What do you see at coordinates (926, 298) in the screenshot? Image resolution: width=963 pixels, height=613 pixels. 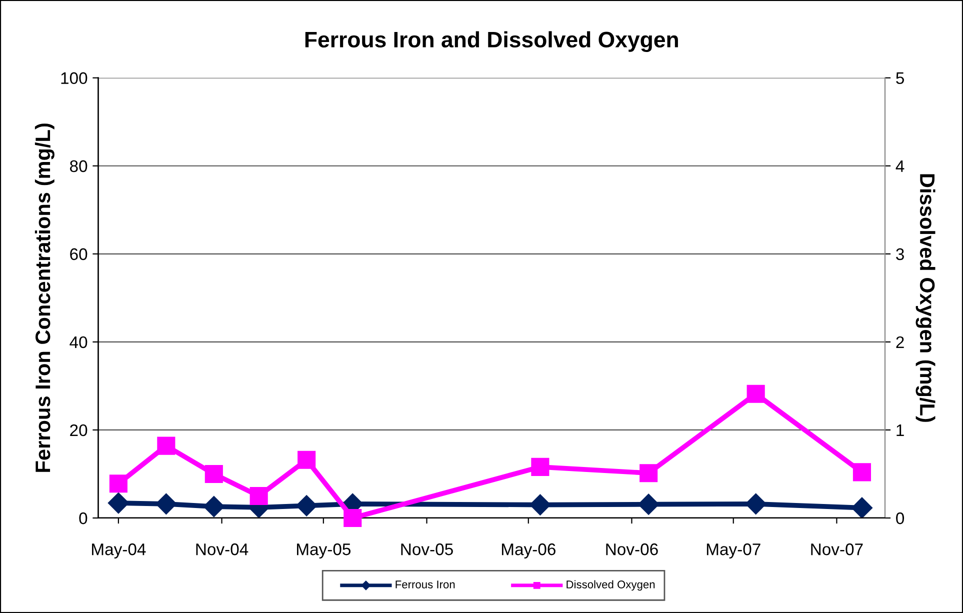 I see `y2-axis-title: Dissolved Oxygen (mg/L)` at bounding box center [926, 298].